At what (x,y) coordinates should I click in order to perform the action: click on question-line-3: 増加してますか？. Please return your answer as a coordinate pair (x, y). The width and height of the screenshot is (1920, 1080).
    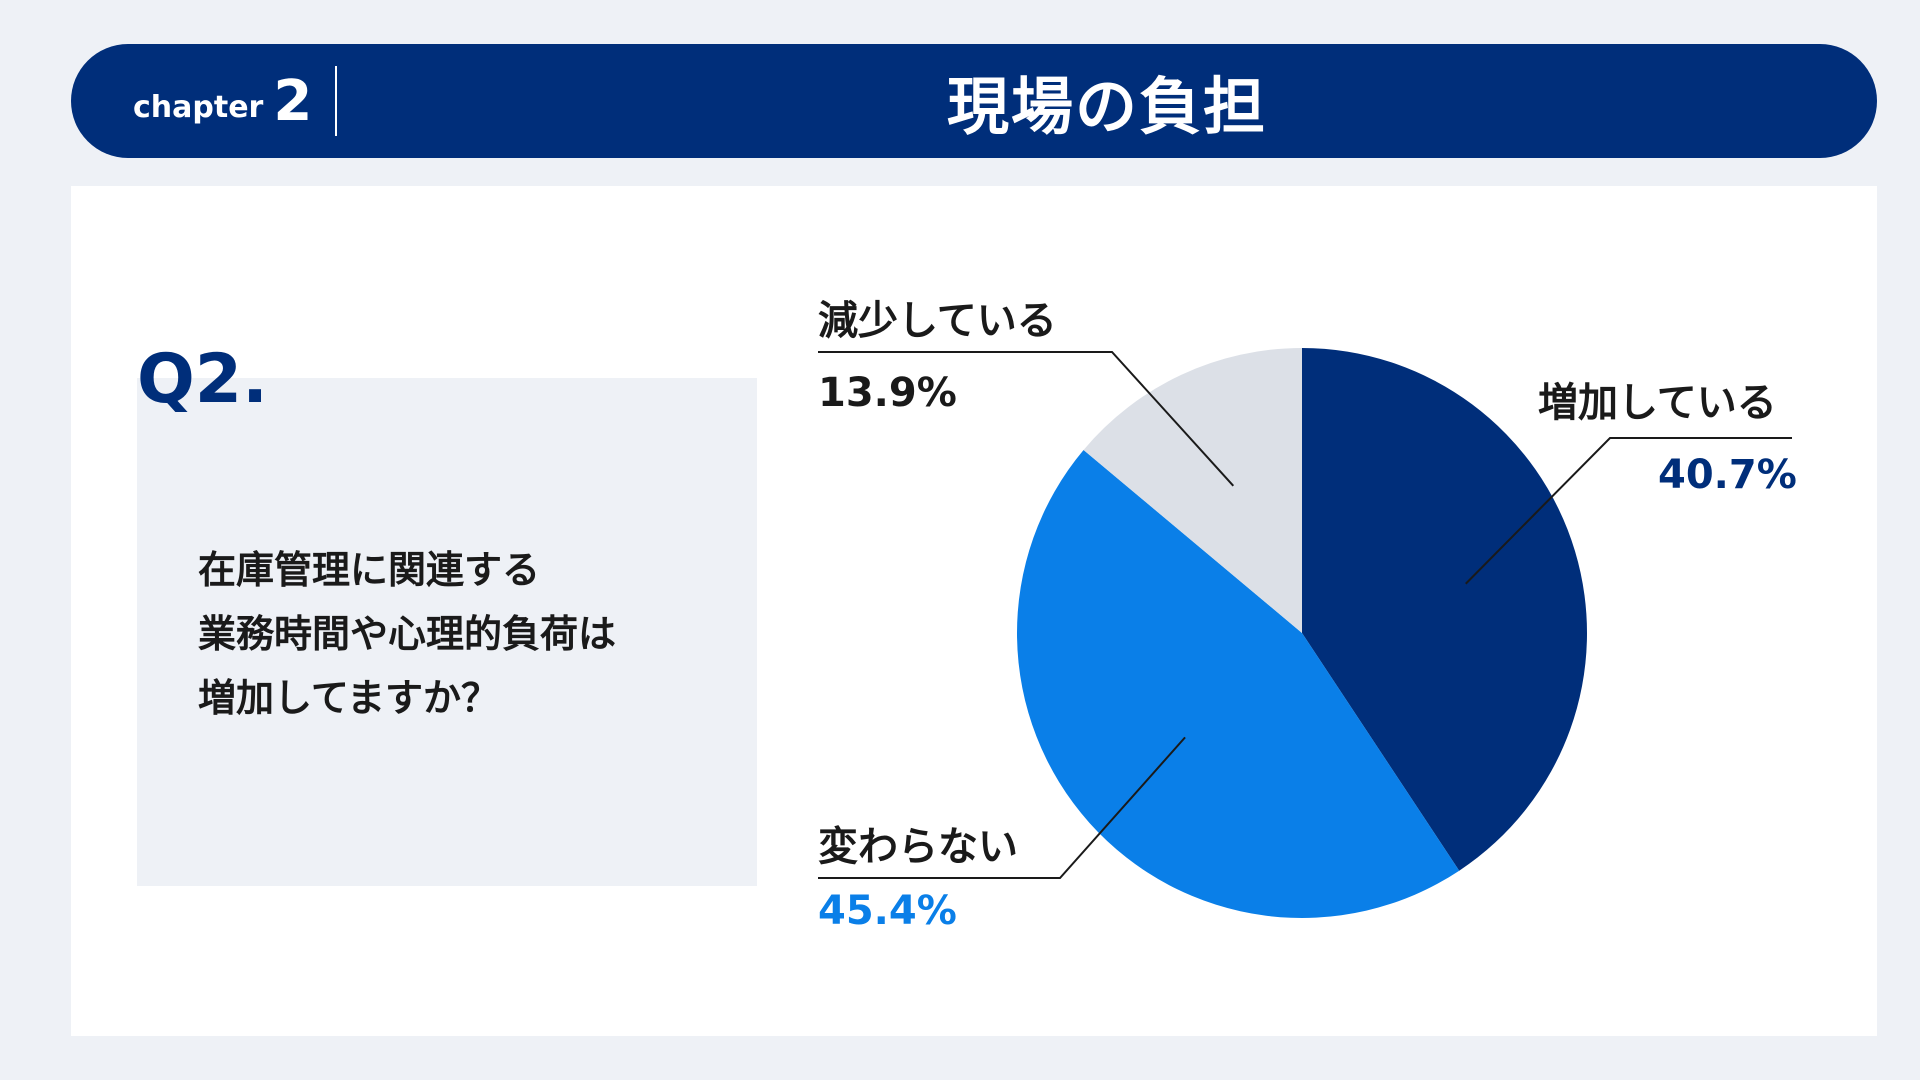
    Looking at the image, I should click on (348, 698).